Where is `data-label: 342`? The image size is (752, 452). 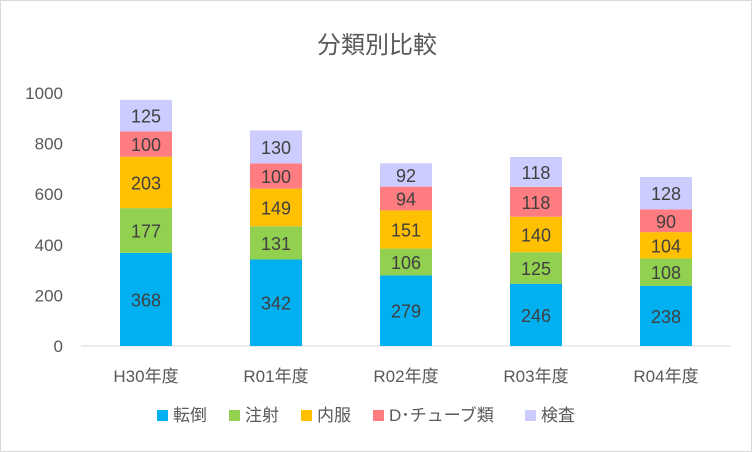 data-label: 342 is located at coordinates (276, 304).